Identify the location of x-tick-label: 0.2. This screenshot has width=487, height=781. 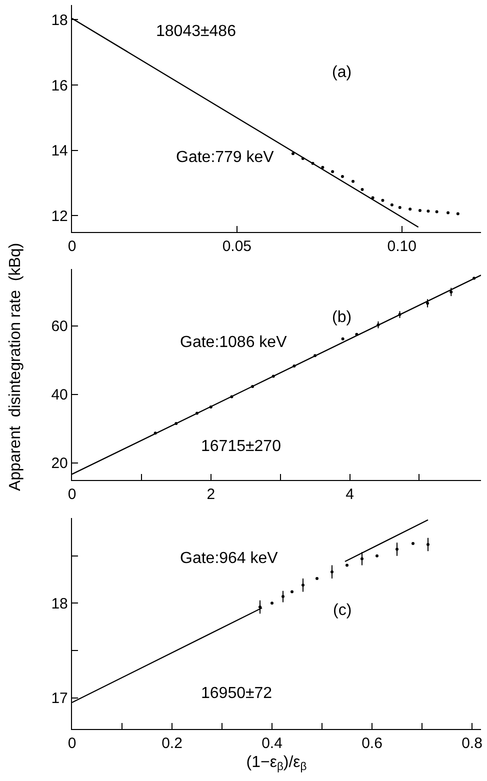
(172, 743).